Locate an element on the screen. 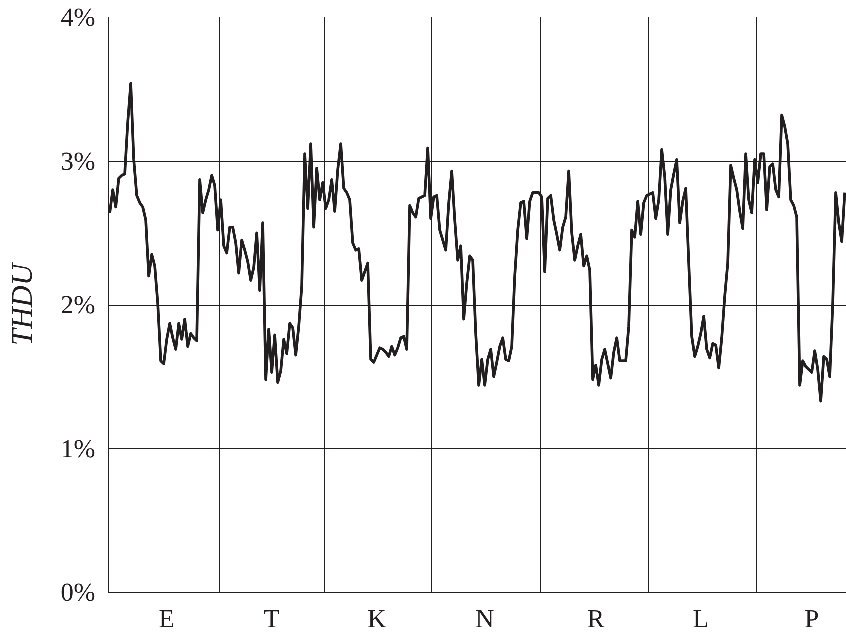 The width and height of the screenshot is (846, 636). y-axis-title: THDU is located at coordinates (22, 304).